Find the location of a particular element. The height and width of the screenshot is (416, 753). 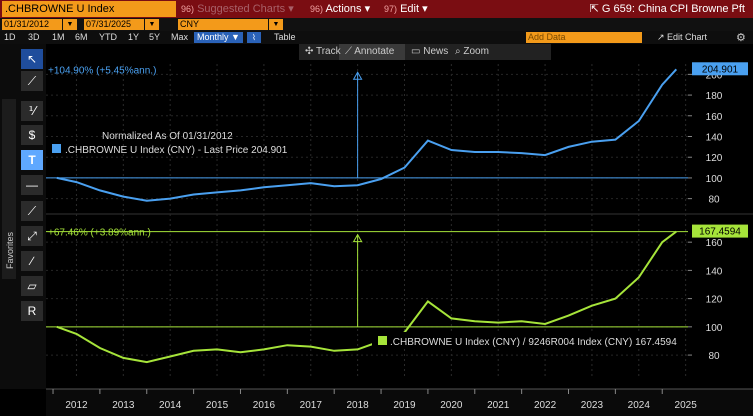

annotate-highlight is located at coordinates (372, 52).